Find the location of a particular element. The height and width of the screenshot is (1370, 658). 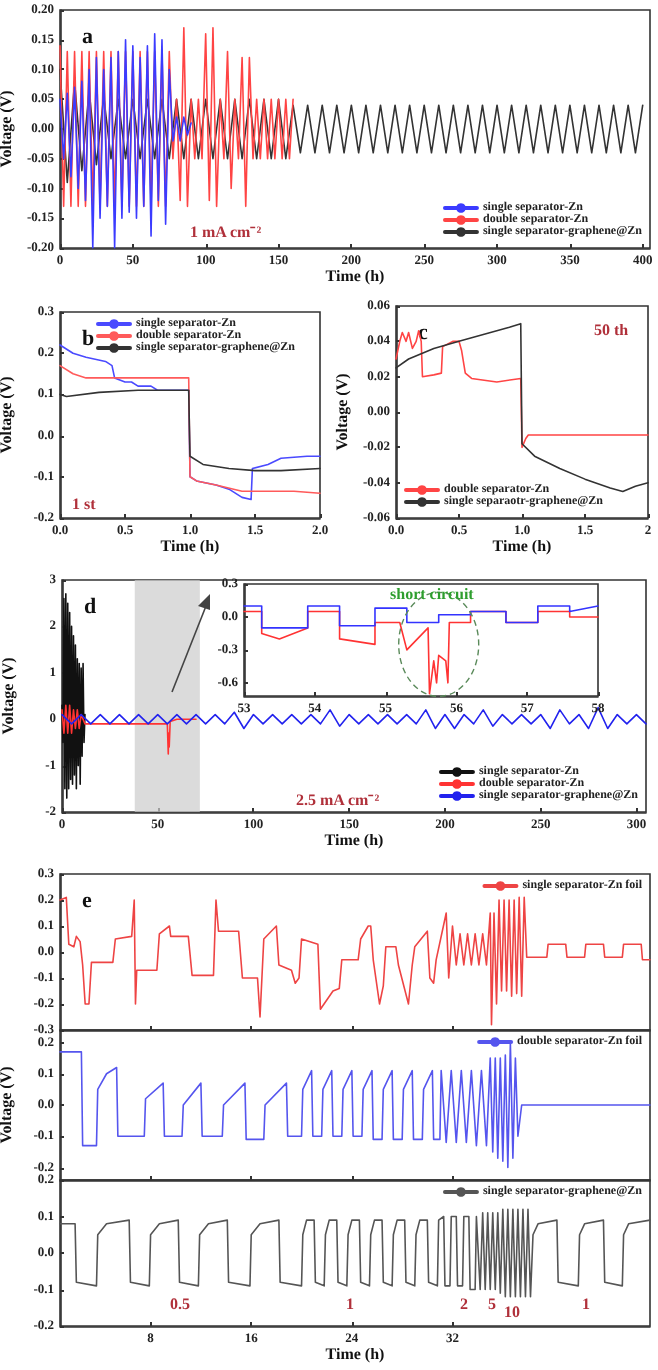

text: a is located at coordinates (88, 37).